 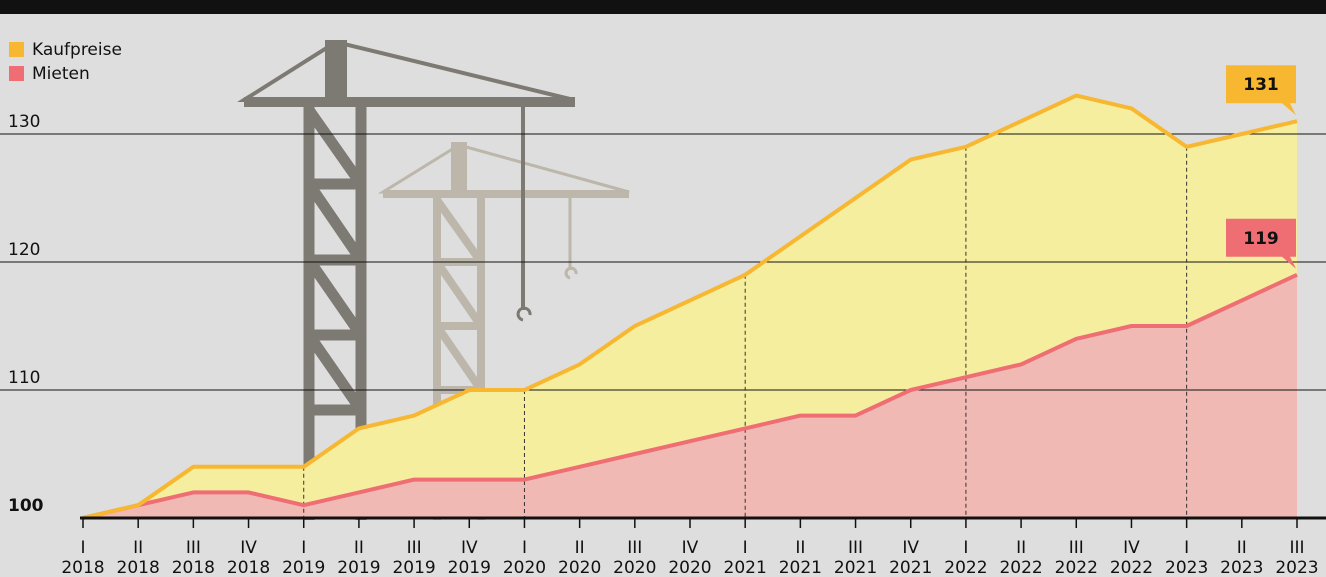 I want to click on end-label: 131, so click(x=1261, y=85).